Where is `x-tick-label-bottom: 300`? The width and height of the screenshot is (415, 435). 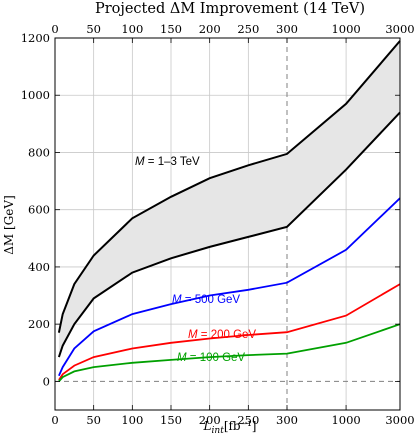 x-tick-label-bottom: 300 is located at coordinates (287, 420).